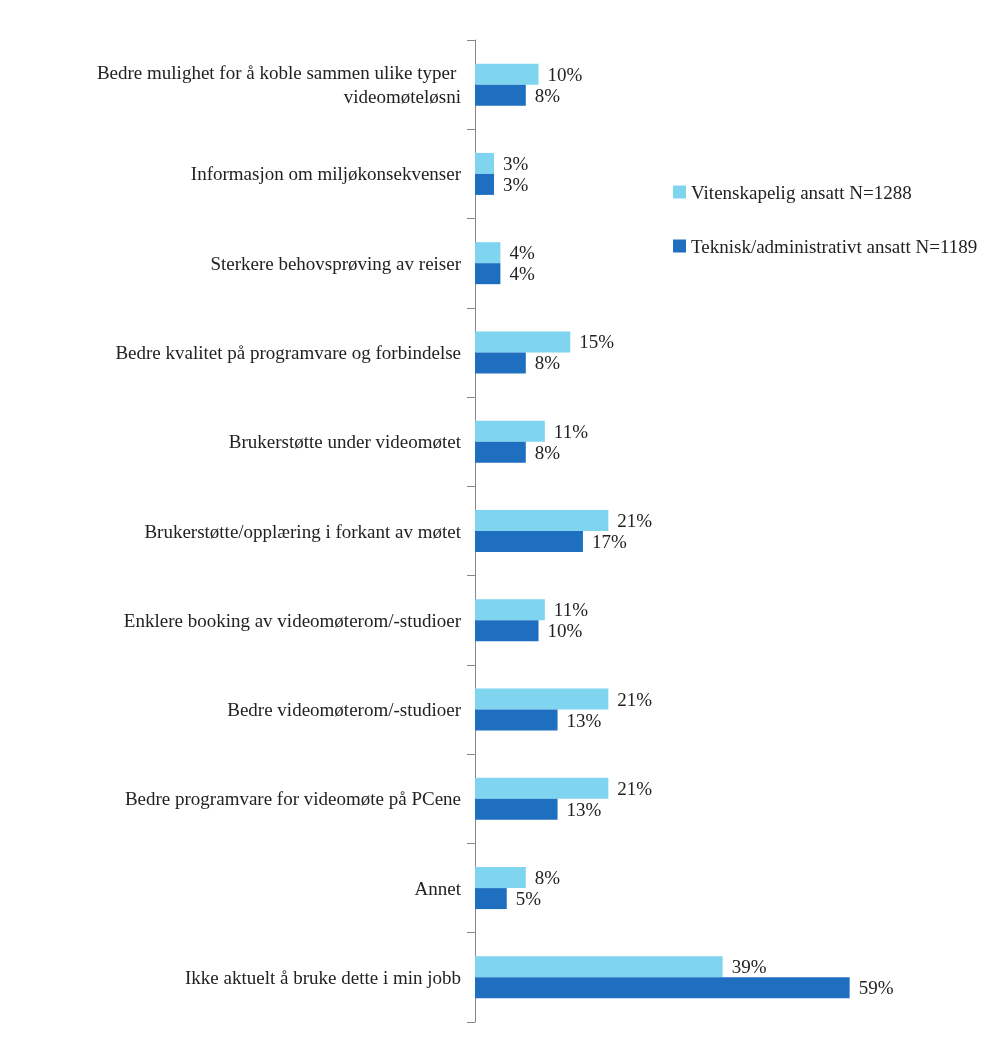  Describe the element at coordinates (438, 888) in the screenshot. I see `y-tick-label: Annet` at that location.